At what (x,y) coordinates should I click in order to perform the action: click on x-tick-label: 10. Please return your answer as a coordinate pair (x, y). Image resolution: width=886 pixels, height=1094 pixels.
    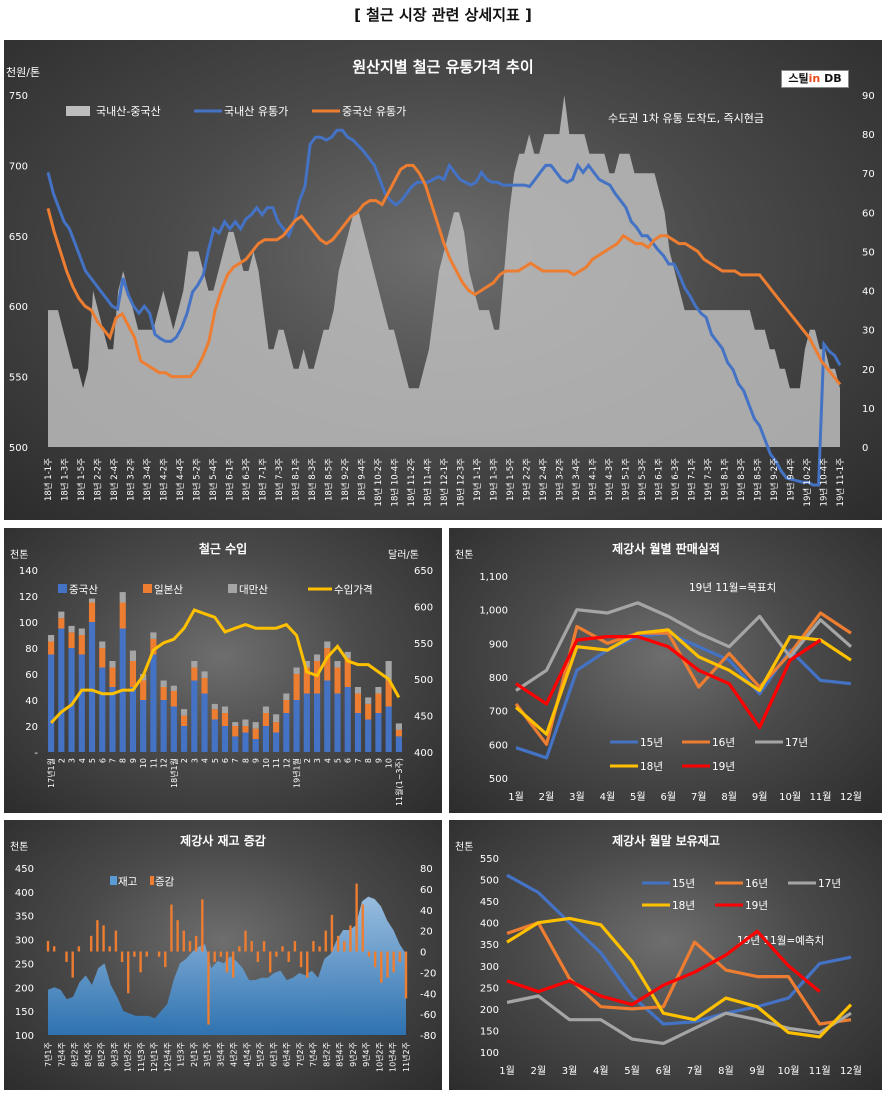
    Looking at the image, I should click on (389, 763).